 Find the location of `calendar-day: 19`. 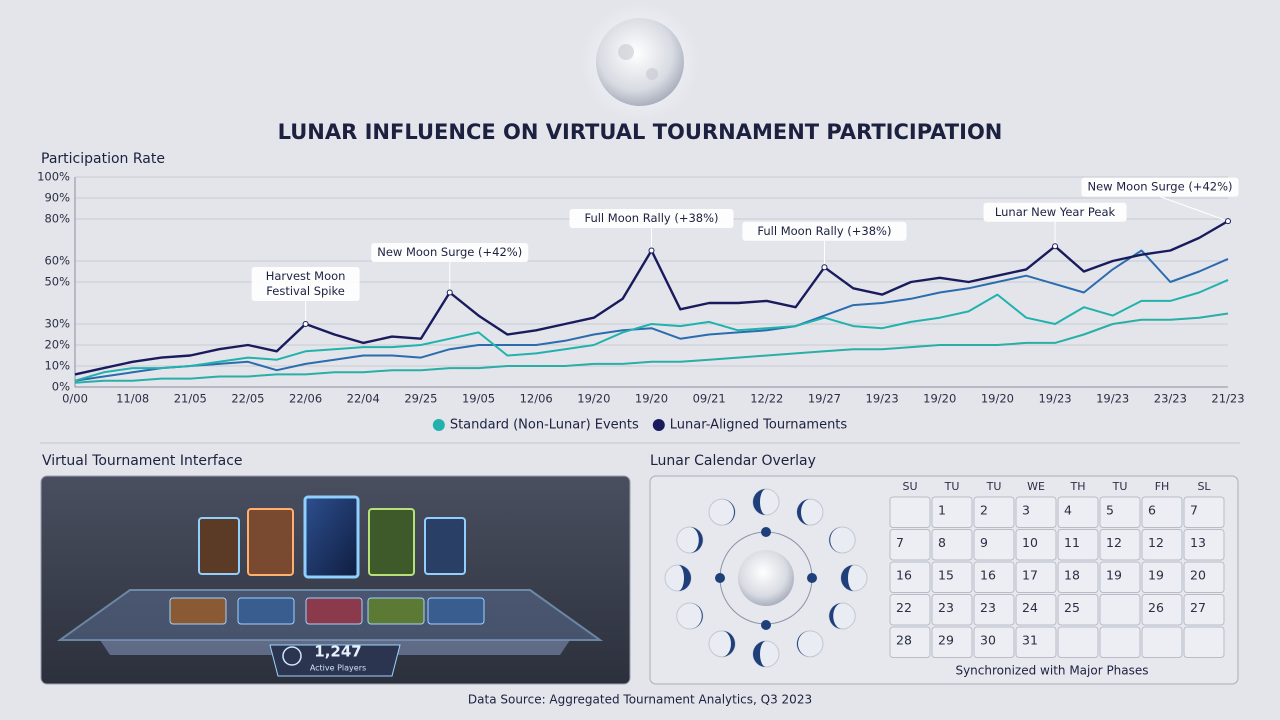

calendar-day: 19 is located at coordinates (1114, 575).